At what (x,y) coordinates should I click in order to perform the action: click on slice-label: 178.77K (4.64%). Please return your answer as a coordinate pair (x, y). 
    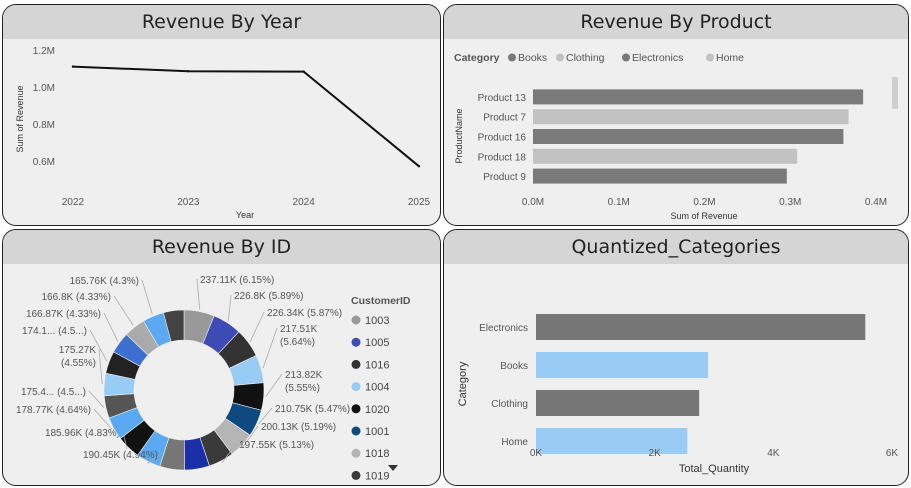
    Looking at the image, I should click on (53, 410).